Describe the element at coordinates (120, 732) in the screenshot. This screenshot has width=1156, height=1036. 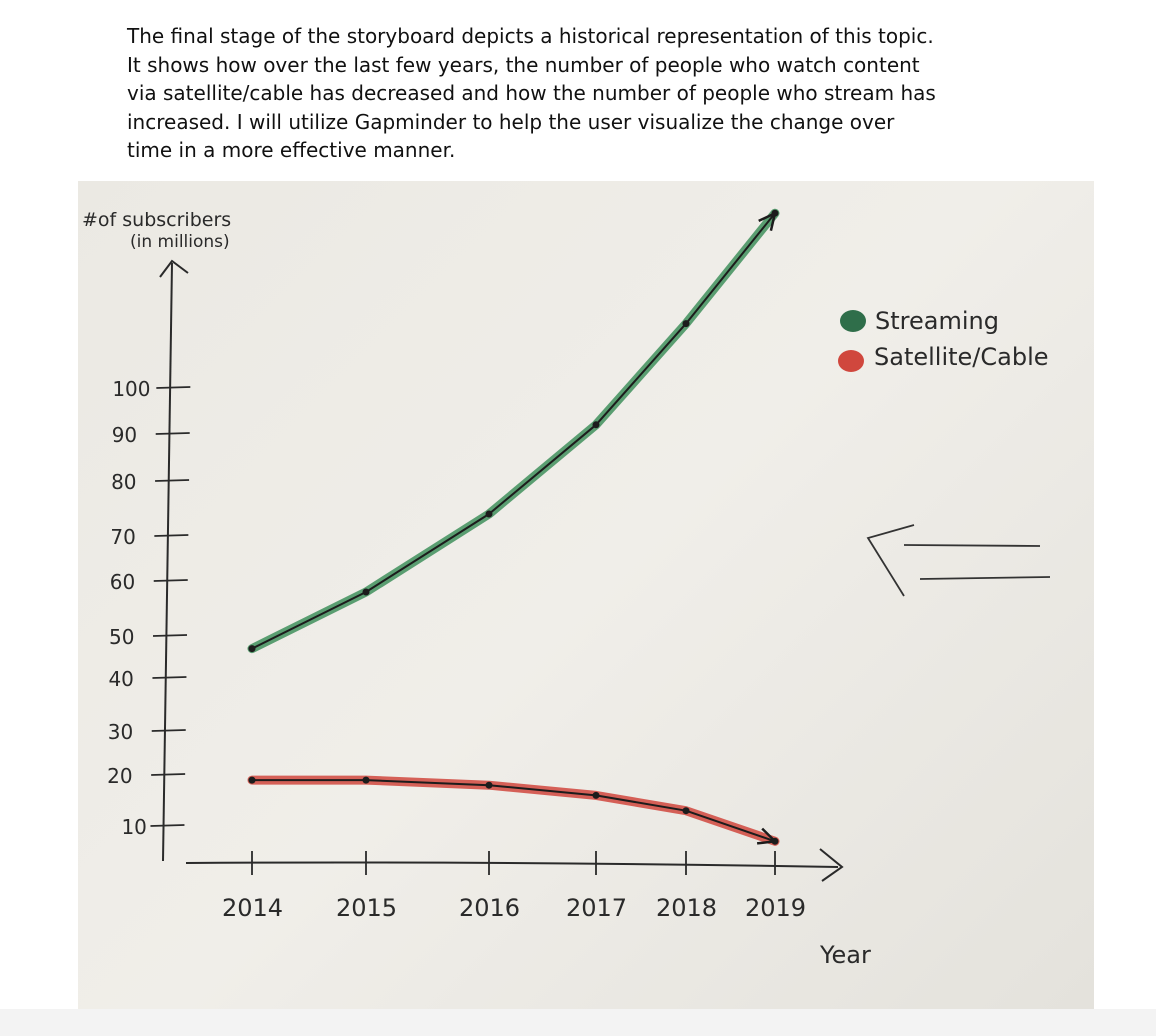
I see `y-tick-label: 30` at that location.